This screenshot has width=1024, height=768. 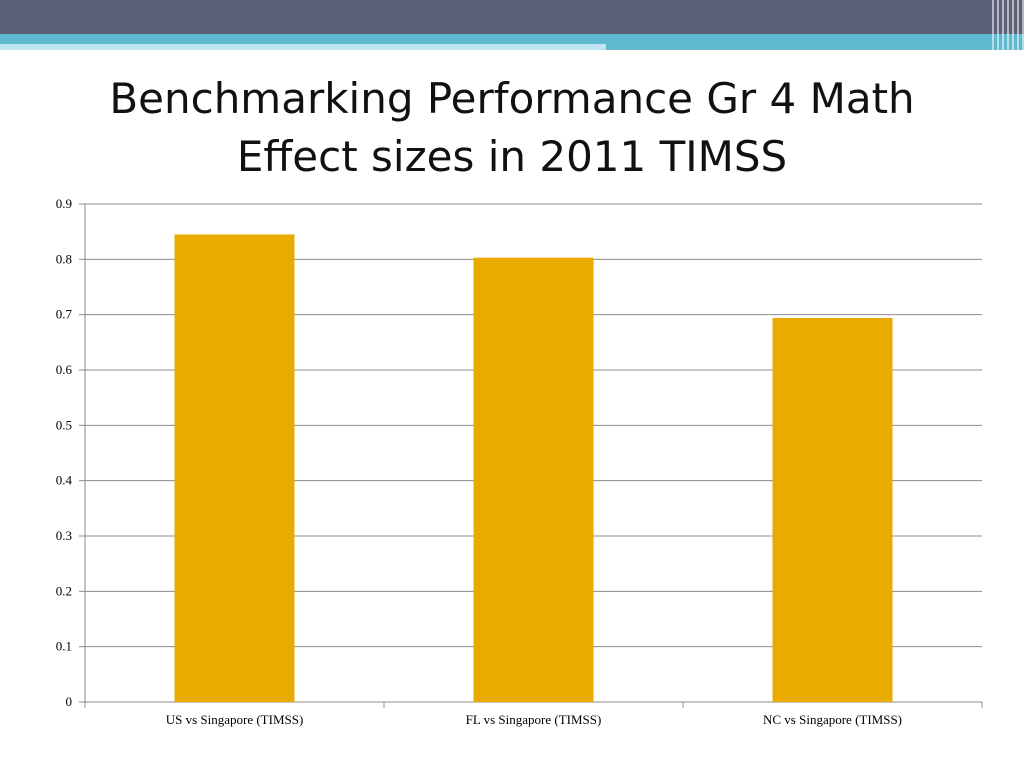 What do you see at coordinates (64, 646) in the screenshot?
I see `y-tick-label: 0.1` at bounding box center [64, 646].